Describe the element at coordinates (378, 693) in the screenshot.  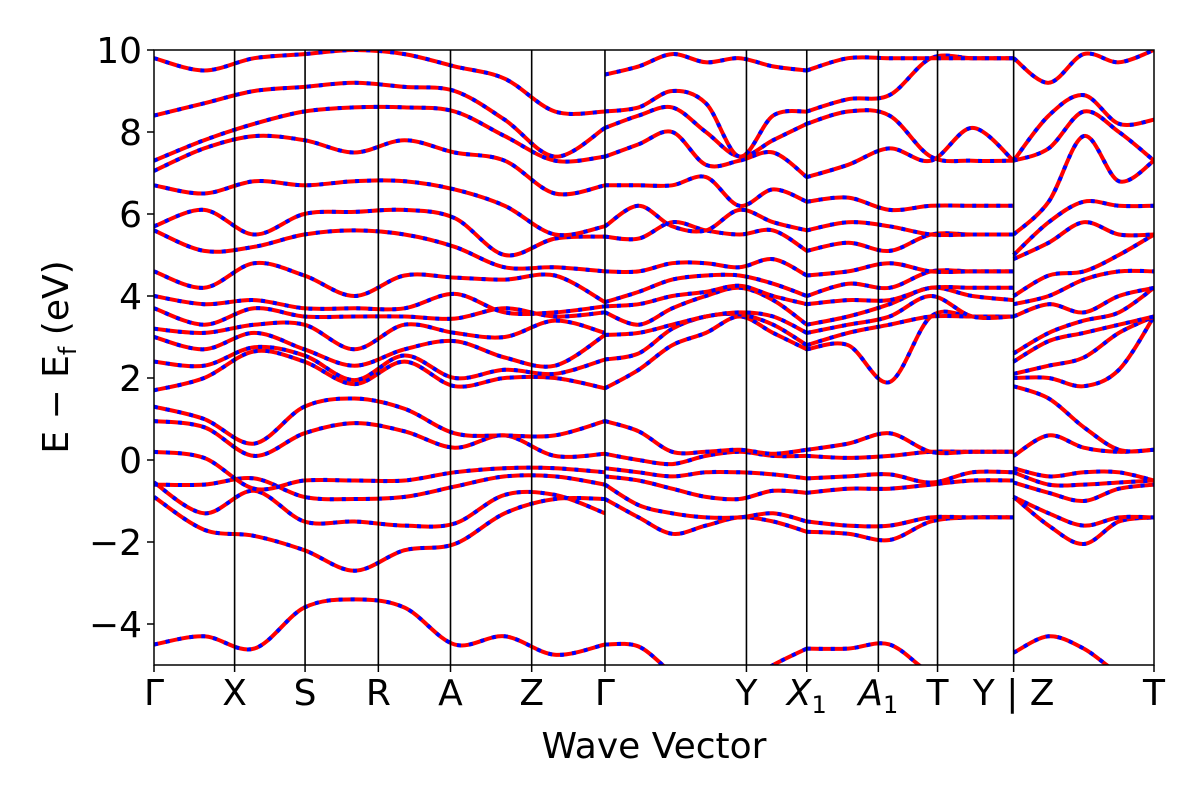
I see `x-tick-label: R` at that location.